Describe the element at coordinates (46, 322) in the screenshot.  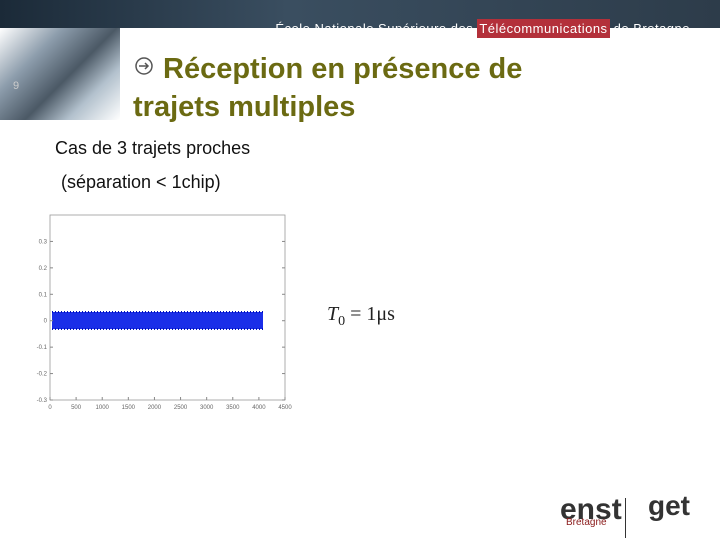
I see `y-tick-label: 0` at that location.